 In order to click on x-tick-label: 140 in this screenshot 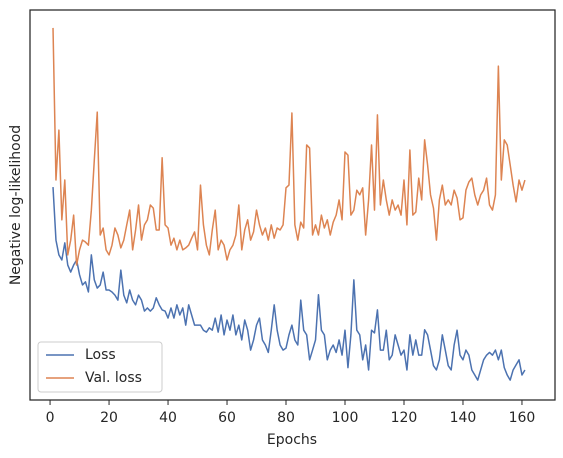, I will do `click(463, 418)`.